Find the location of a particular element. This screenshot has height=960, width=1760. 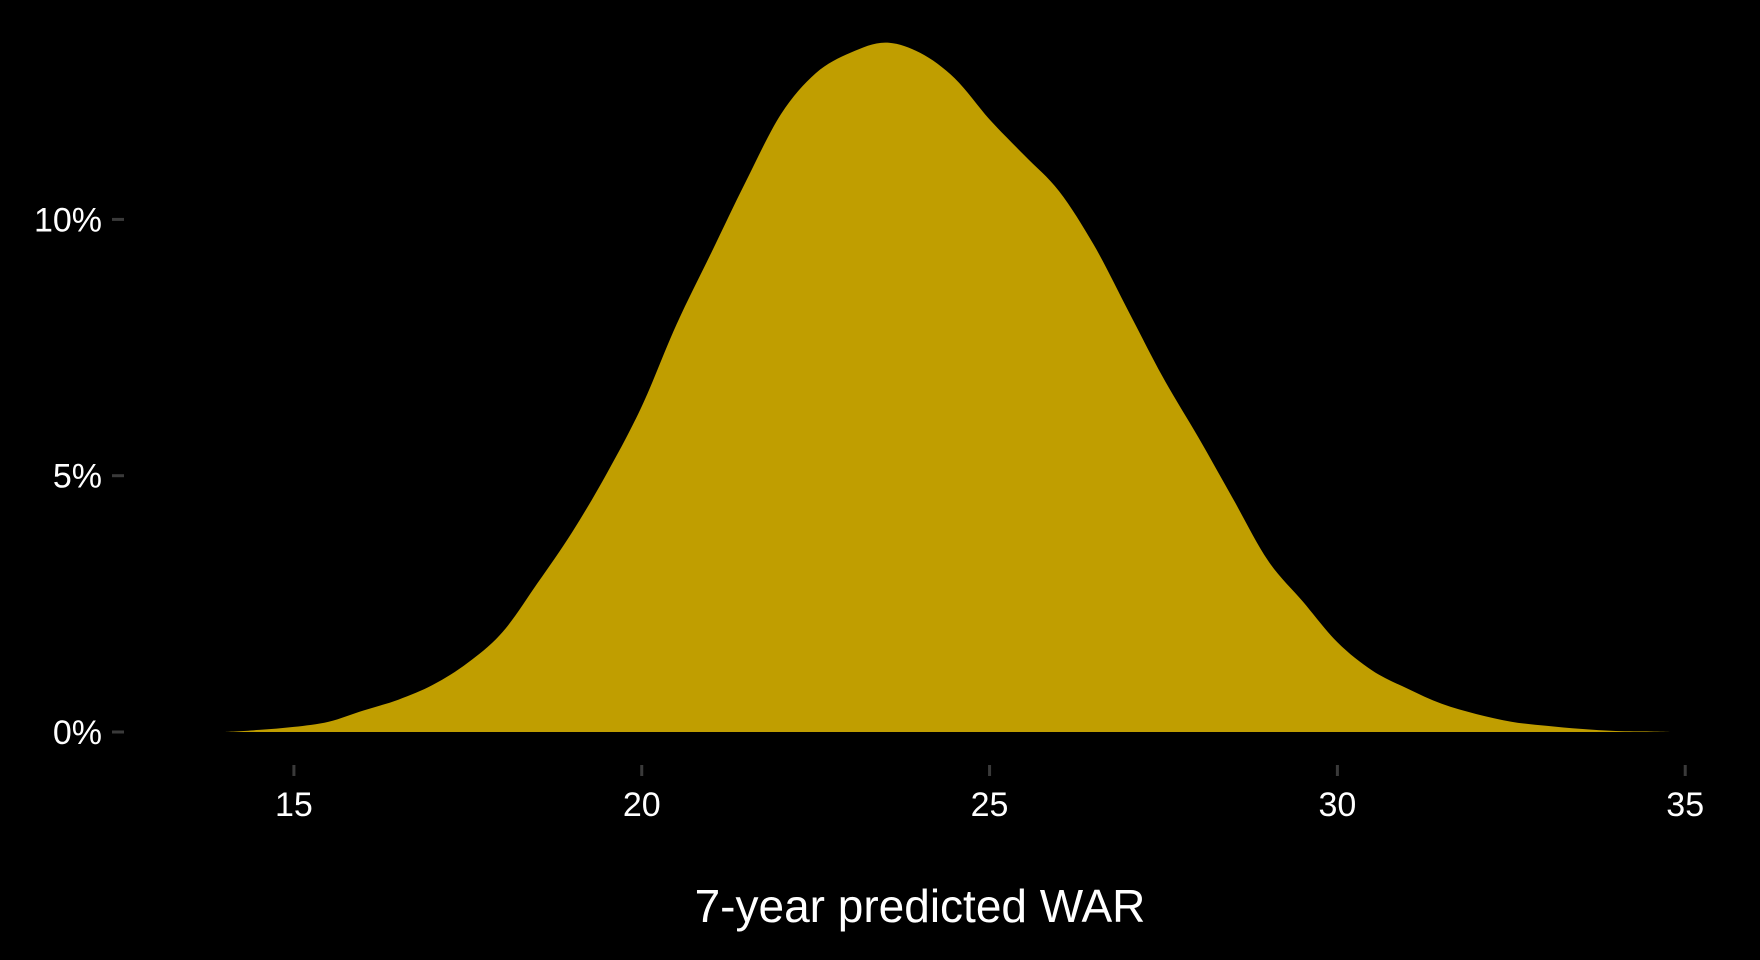

y-tick-label: 5% is located at coordinates (77, 477).